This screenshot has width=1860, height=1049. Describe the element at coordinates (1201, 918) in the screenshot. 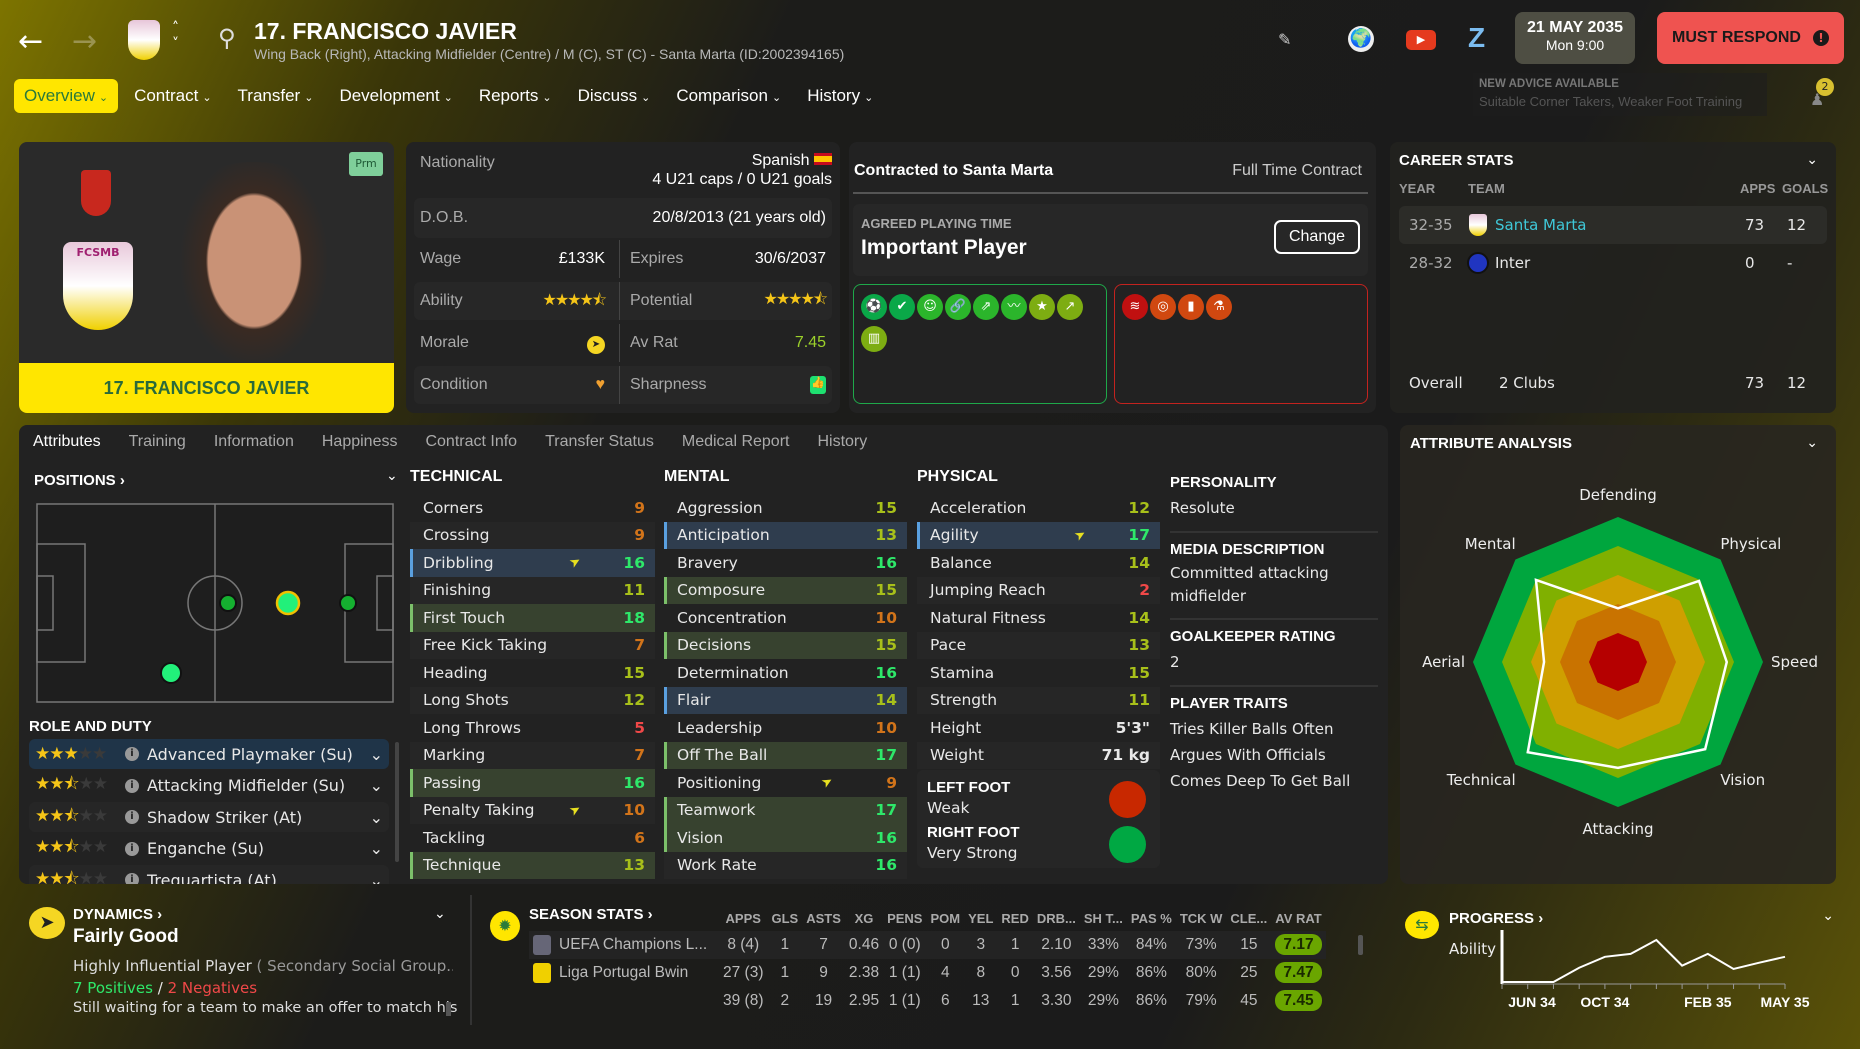

I see `season-col-header: TCK W` at that location.